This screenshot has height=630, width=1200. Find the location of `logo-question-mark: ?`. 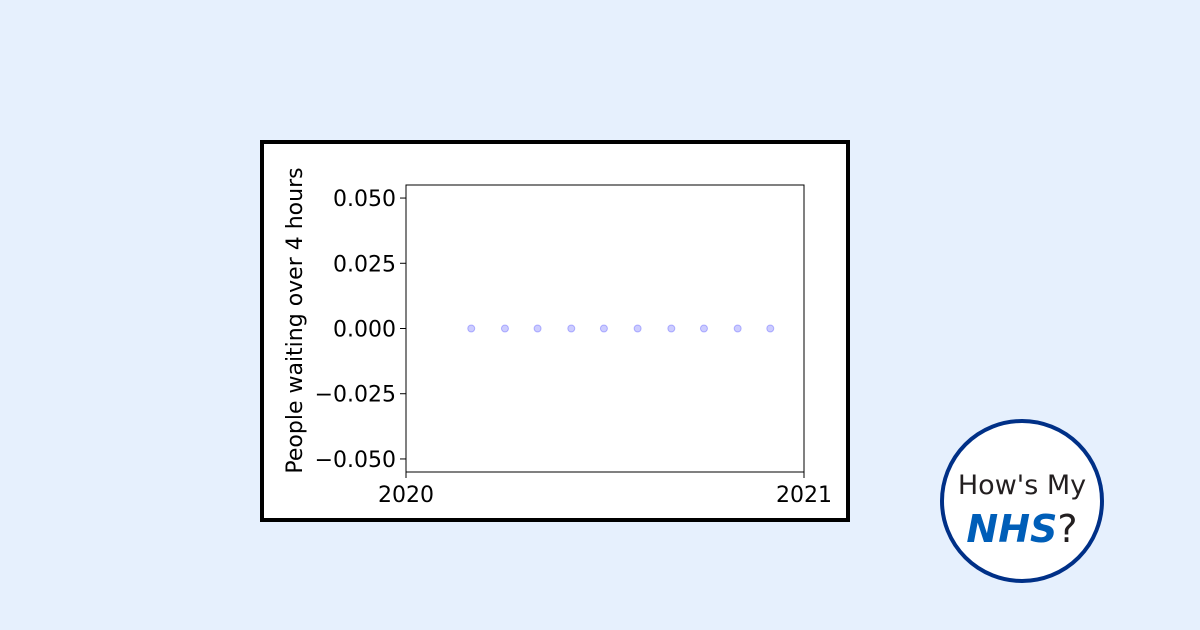

logo-question-mark: ? is located at coordinates (1067, 529).